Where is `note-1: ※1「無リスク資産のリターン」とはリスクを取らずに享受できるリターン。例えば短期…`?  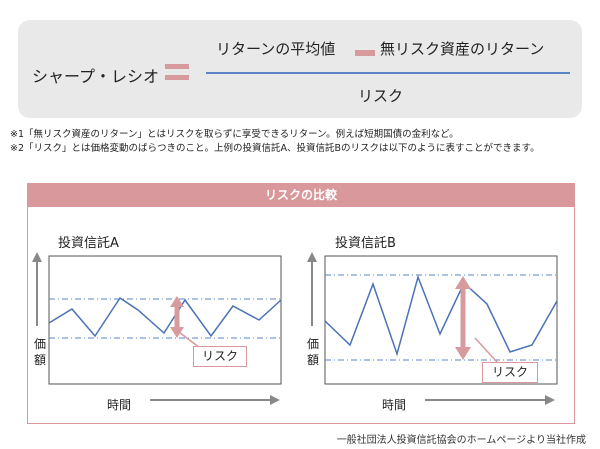
note-1: ※1「無リスク資産のリターン」とはリスクを取らずに享受できるリターン。例えば短期… is located at coordinates (234, 134).